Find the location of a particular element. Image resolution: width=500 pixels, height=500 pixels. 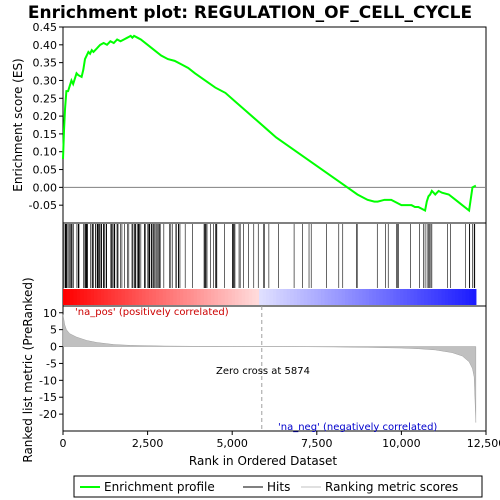

legend-box is located at coordinates (278, 486).